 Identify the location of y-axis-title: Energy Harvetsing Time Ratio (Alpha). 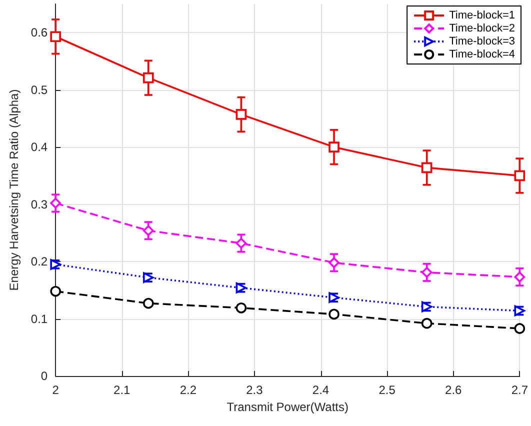
(14, 190).